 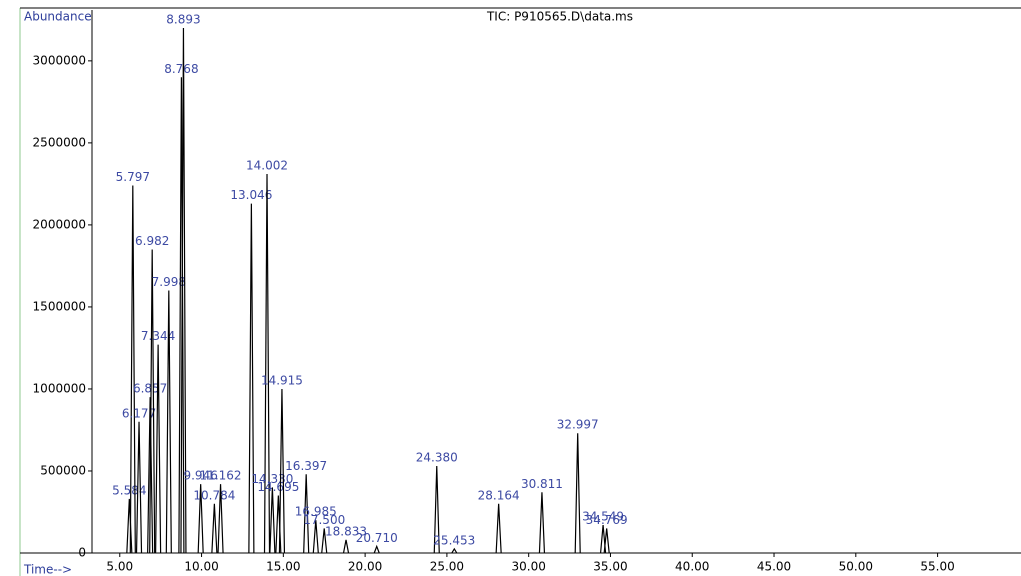 What do you see at coordinates (607, 520) in the screenshot?
I see `peak-label: 34.769` at bounding box center [607, 520].